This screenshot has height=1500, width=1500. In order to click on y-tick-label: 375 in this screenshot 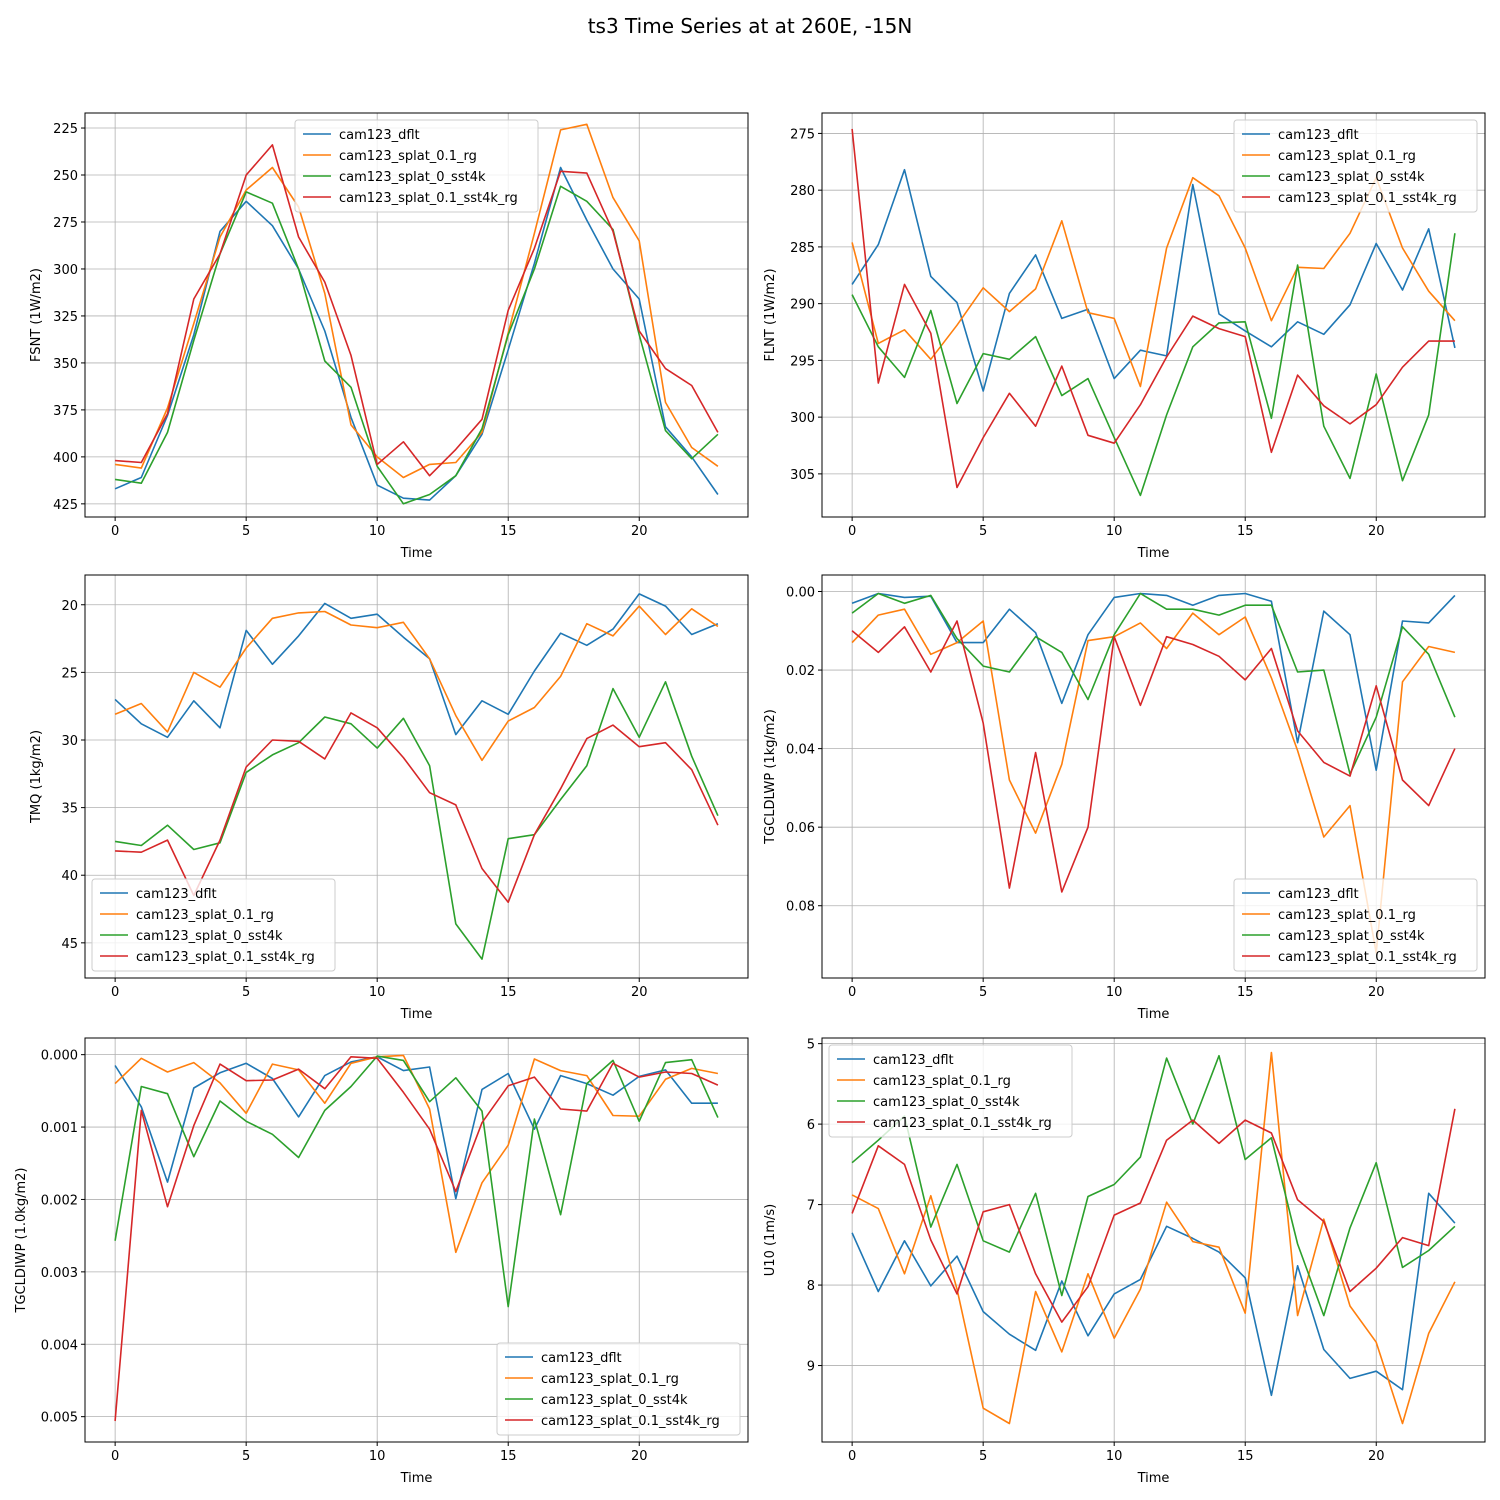, I will do `click(65, 411)`.